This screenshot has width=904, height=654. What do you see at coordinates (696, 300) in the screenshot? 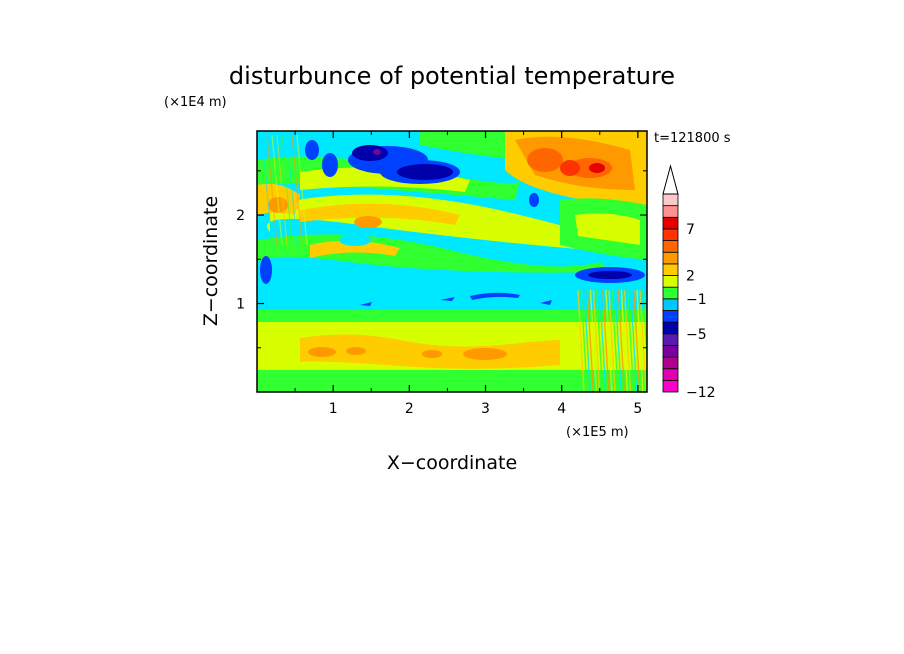
I see `colorbar-label: −1` at bounding box center [696, 300].